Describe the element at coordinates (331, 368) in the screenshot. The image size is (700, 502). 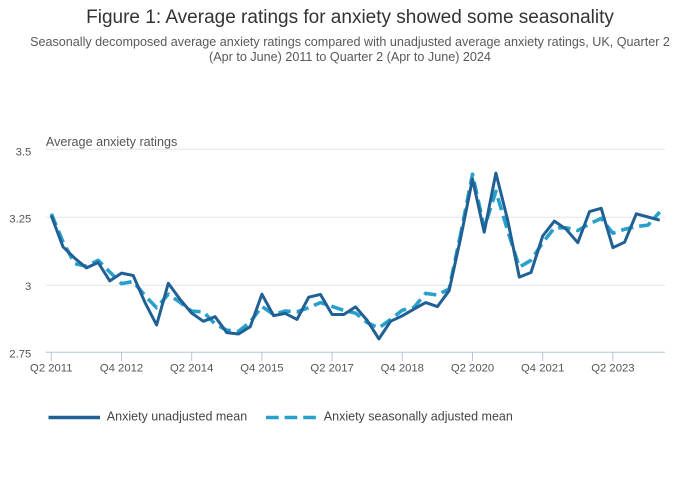
I see `svg-text: Q2 2017` at that location.